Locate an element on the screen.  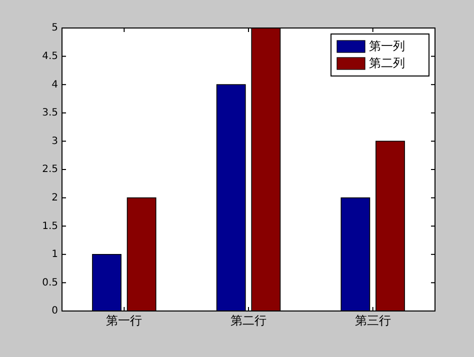
x-tick-label: 第一行 is located at coordinates (124, 320).